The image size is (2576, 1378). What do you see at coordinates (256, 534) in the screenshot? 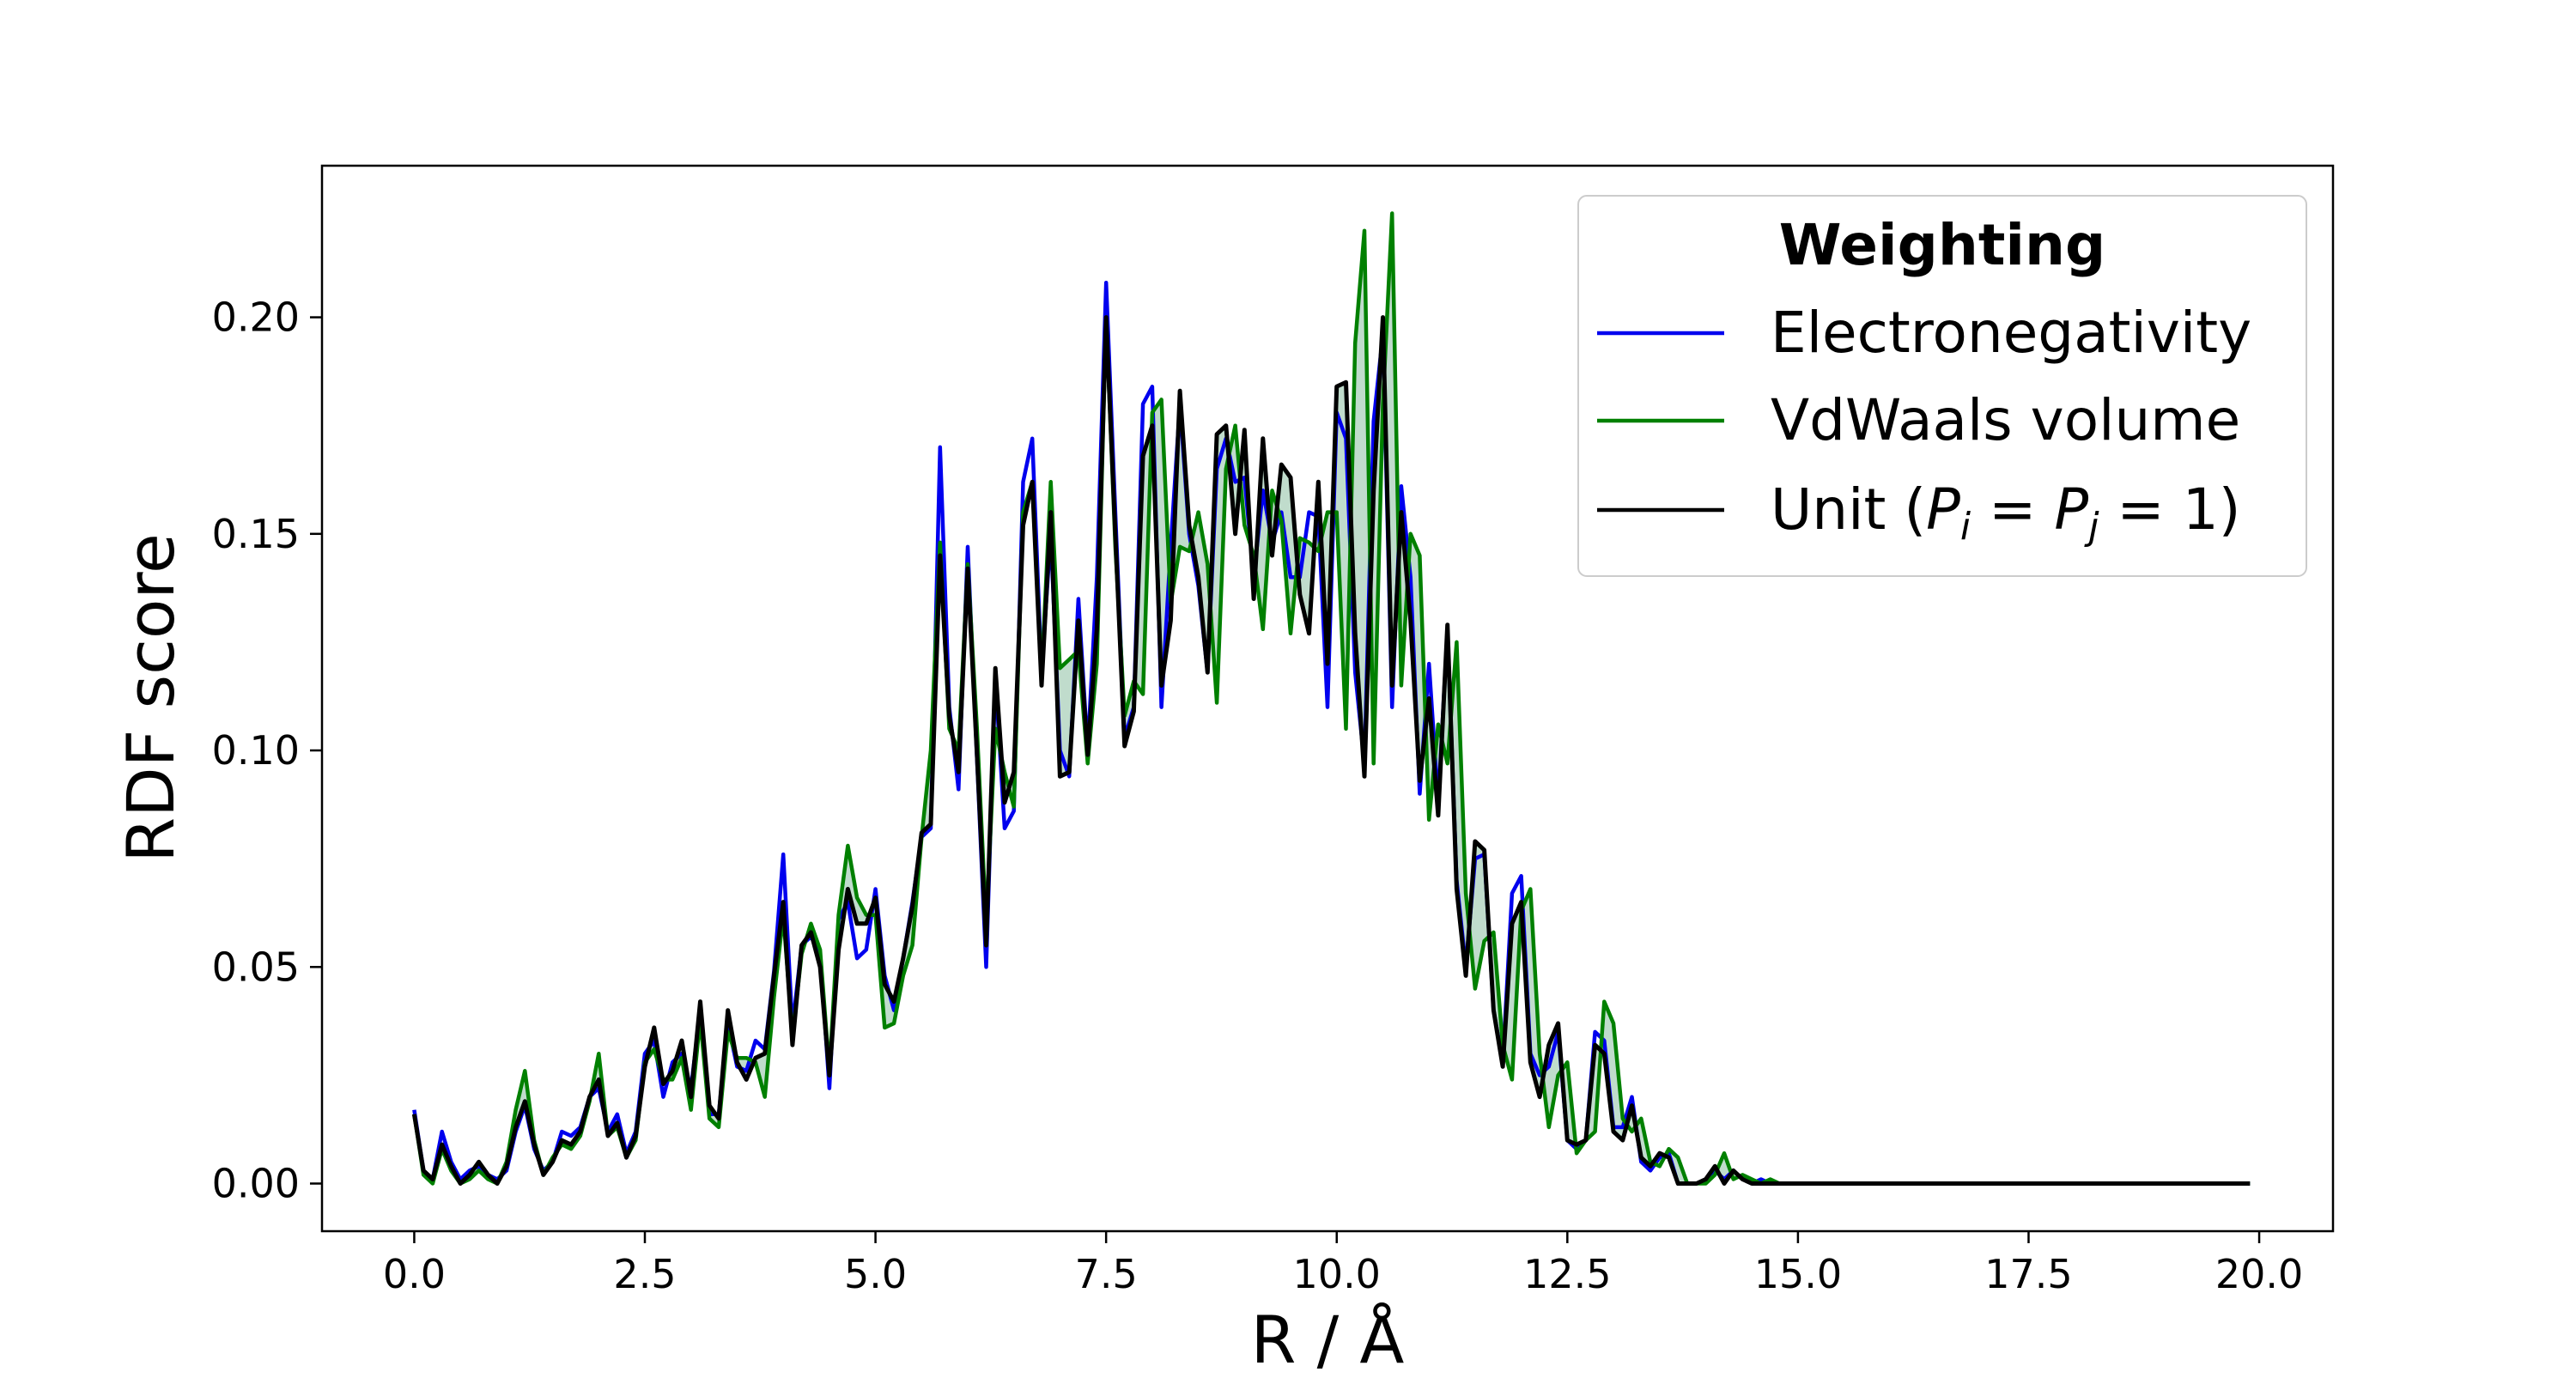
I see `y-tick-label: 0.15` at bounding box center [256, 534].